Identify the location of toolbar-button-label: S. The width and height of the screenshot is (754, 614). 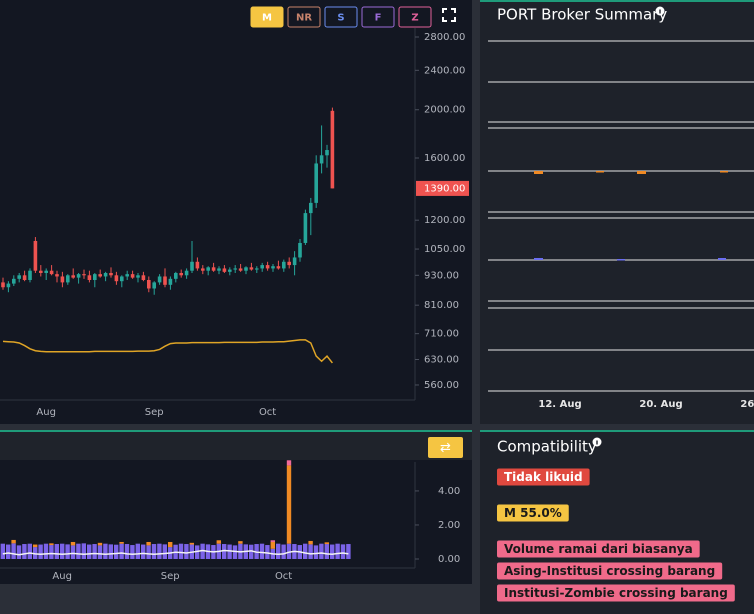
(340, 18).